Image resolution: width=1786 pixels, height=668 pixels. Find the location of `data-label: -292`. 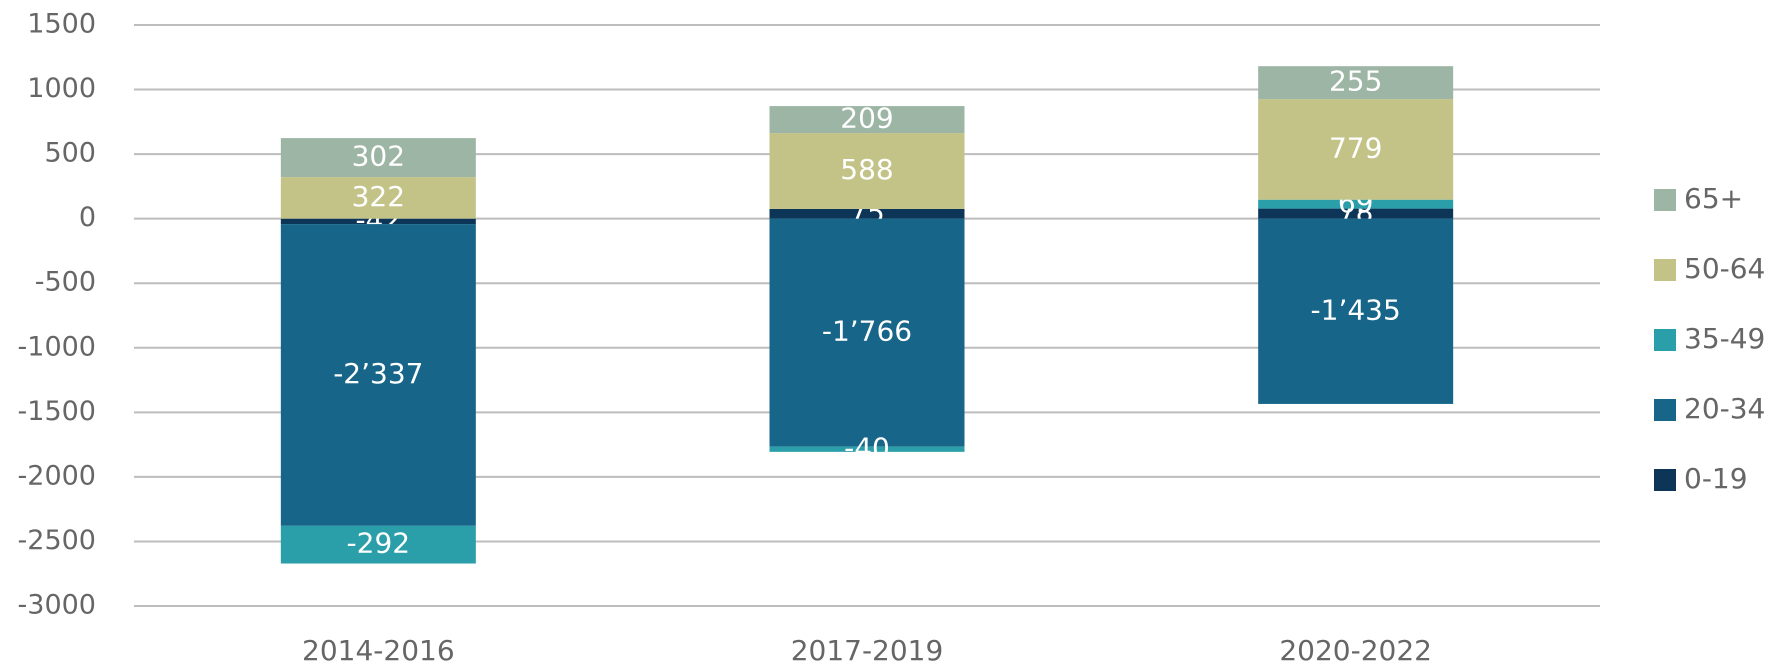

data-label: -292 is located at coordinates (379, 543).